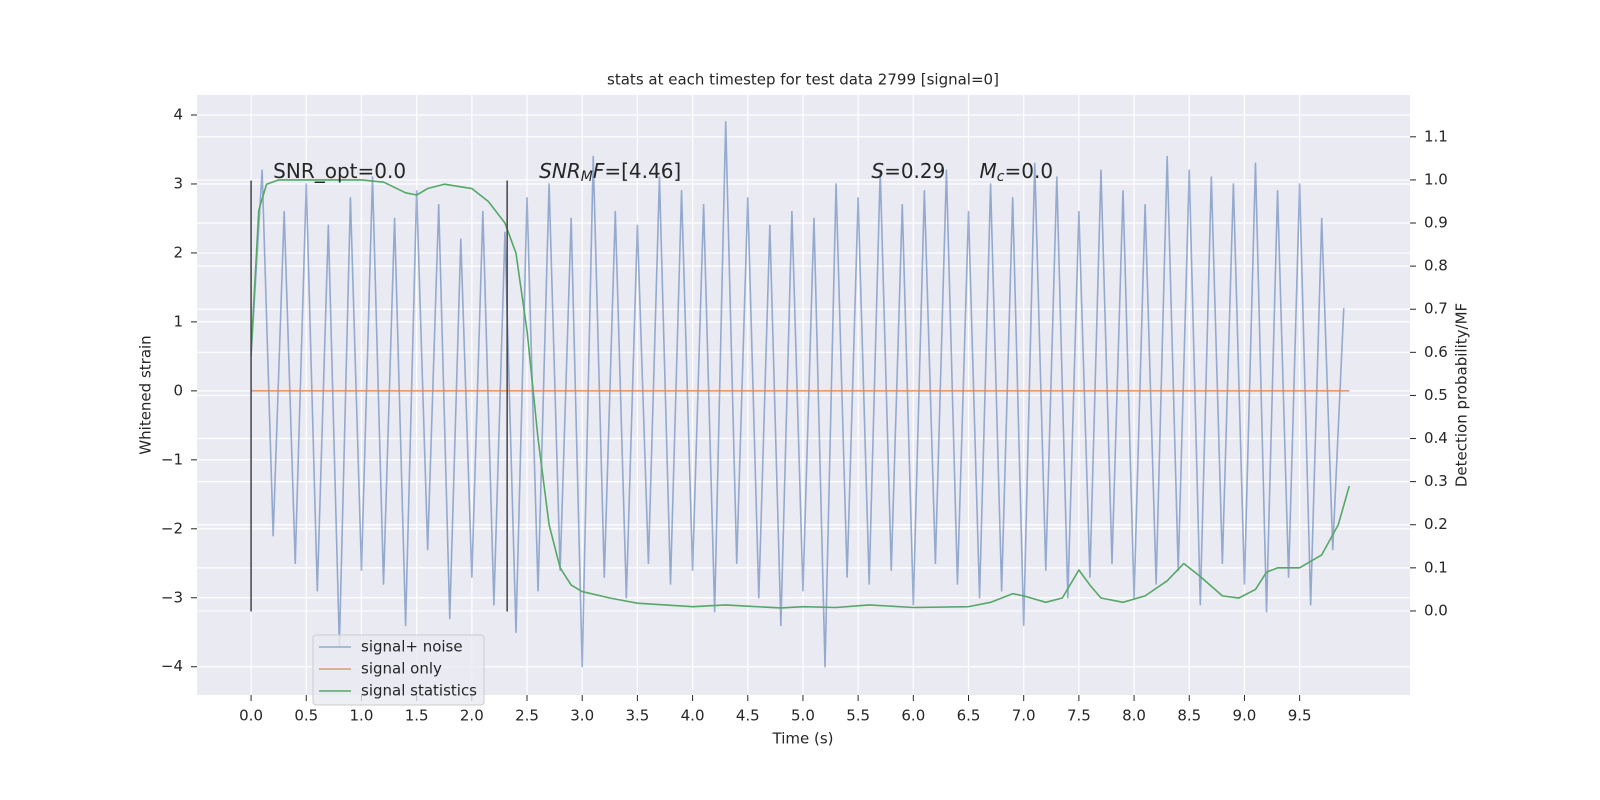 The image size is (1600, 800). I want to click on annotation: S=0.29, so click(908, 171).